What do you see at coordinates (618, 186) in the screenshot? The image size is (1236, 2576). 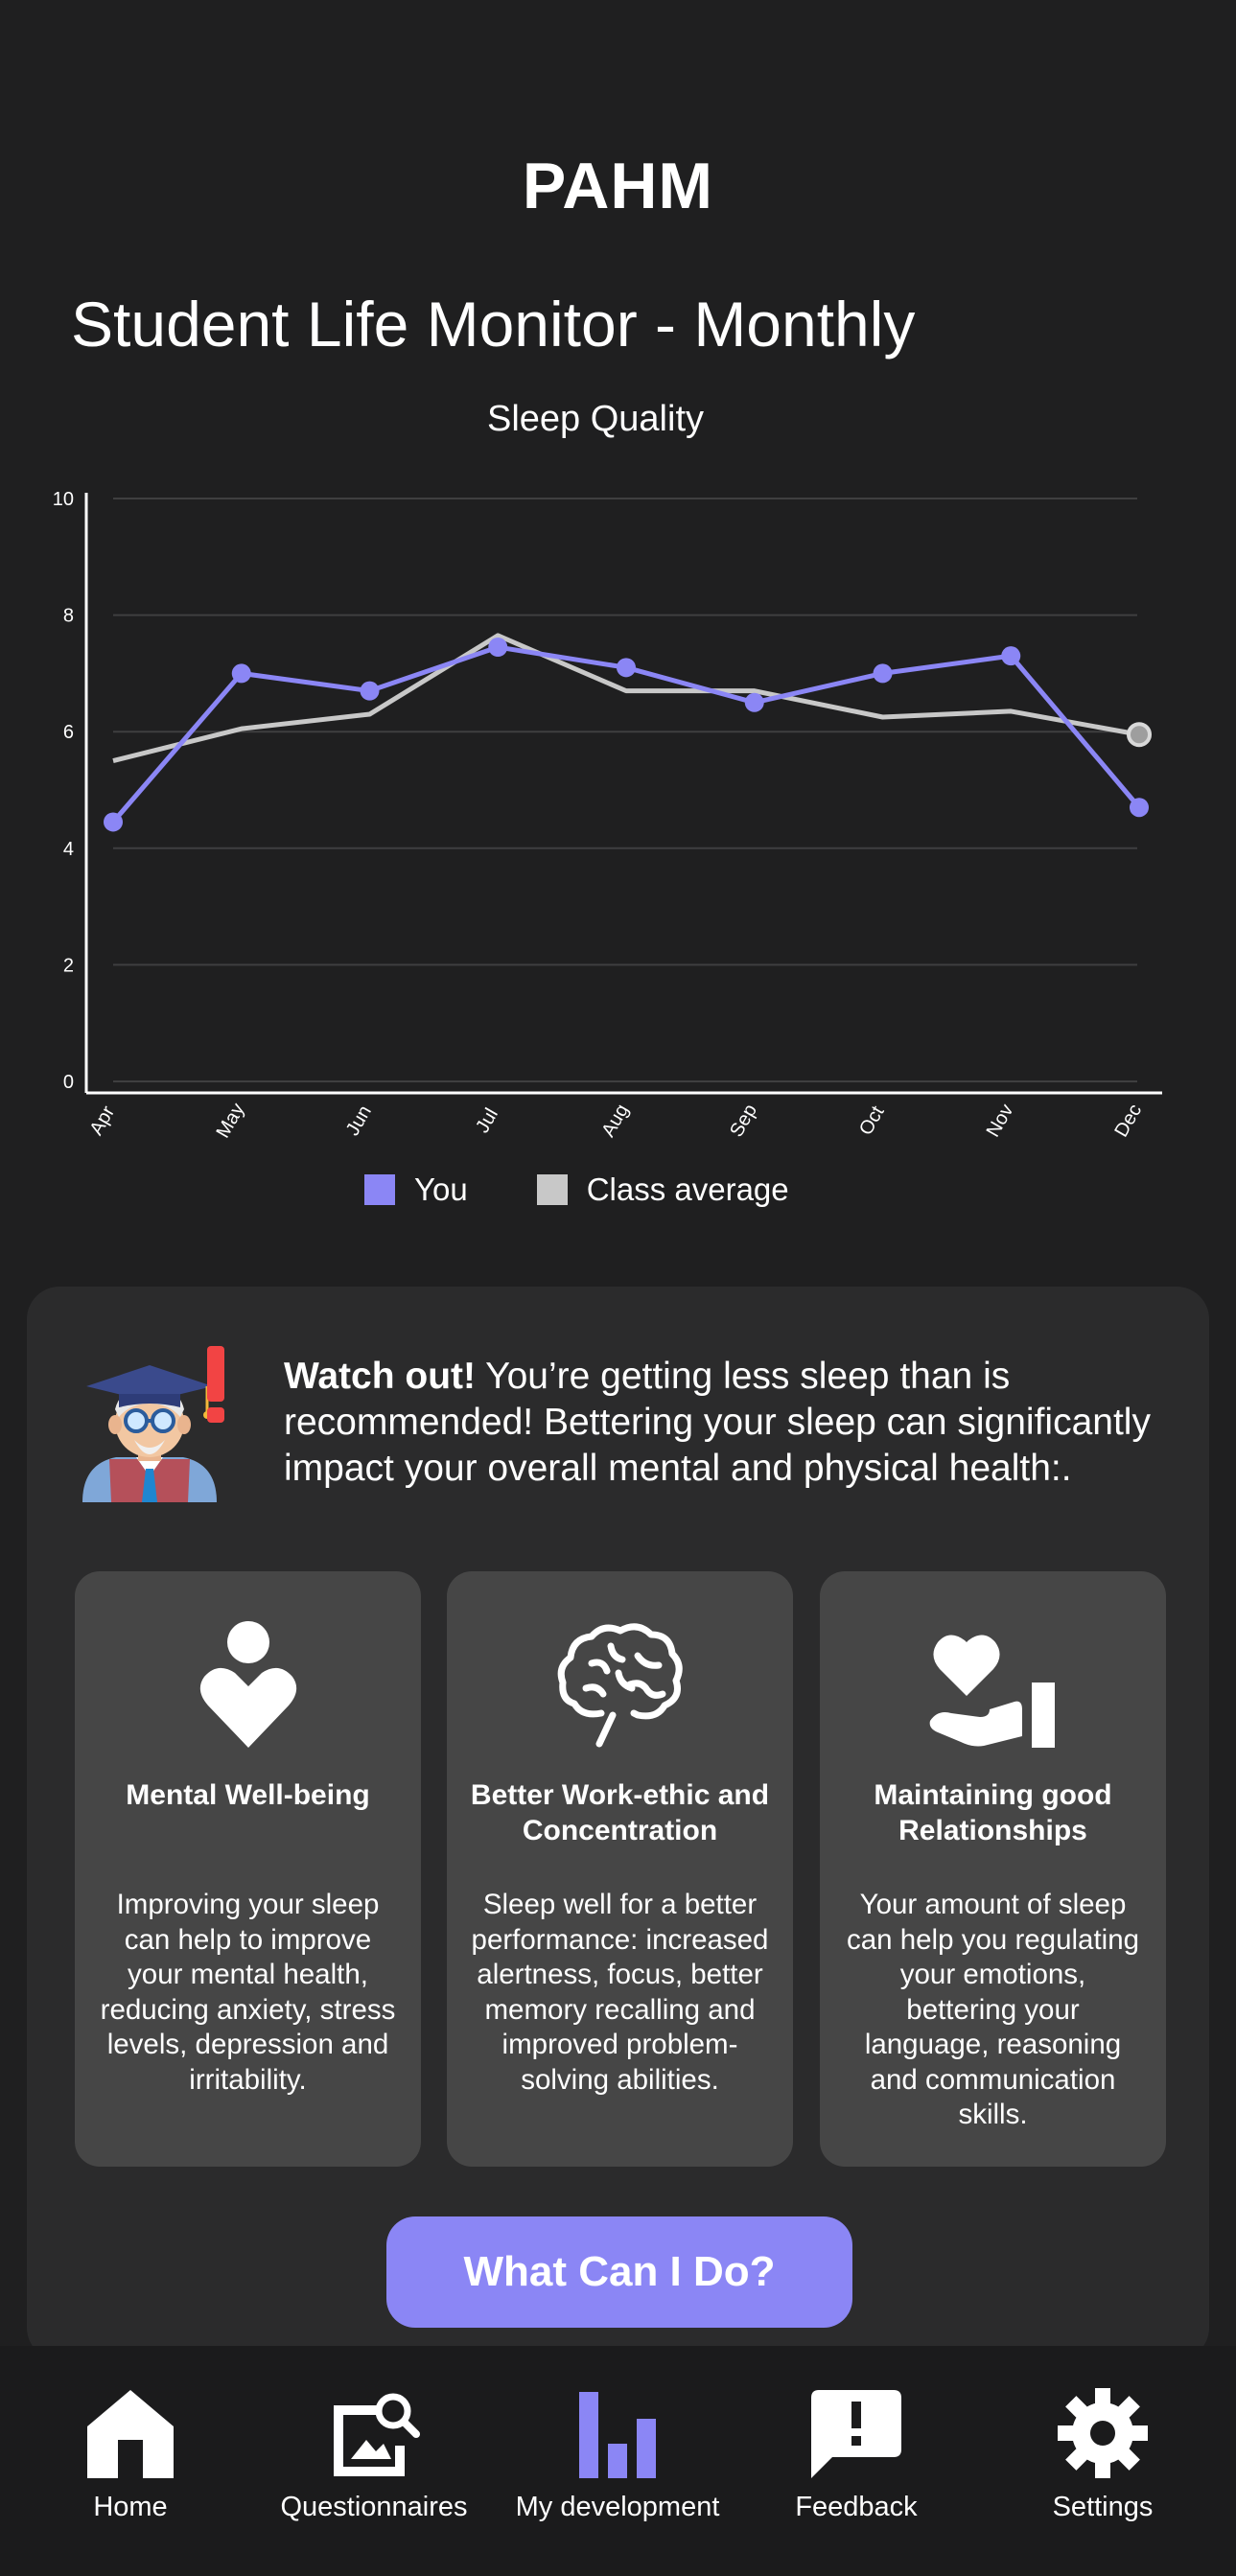 I see `app-title: PAHM` at bounding box center [618, 186].